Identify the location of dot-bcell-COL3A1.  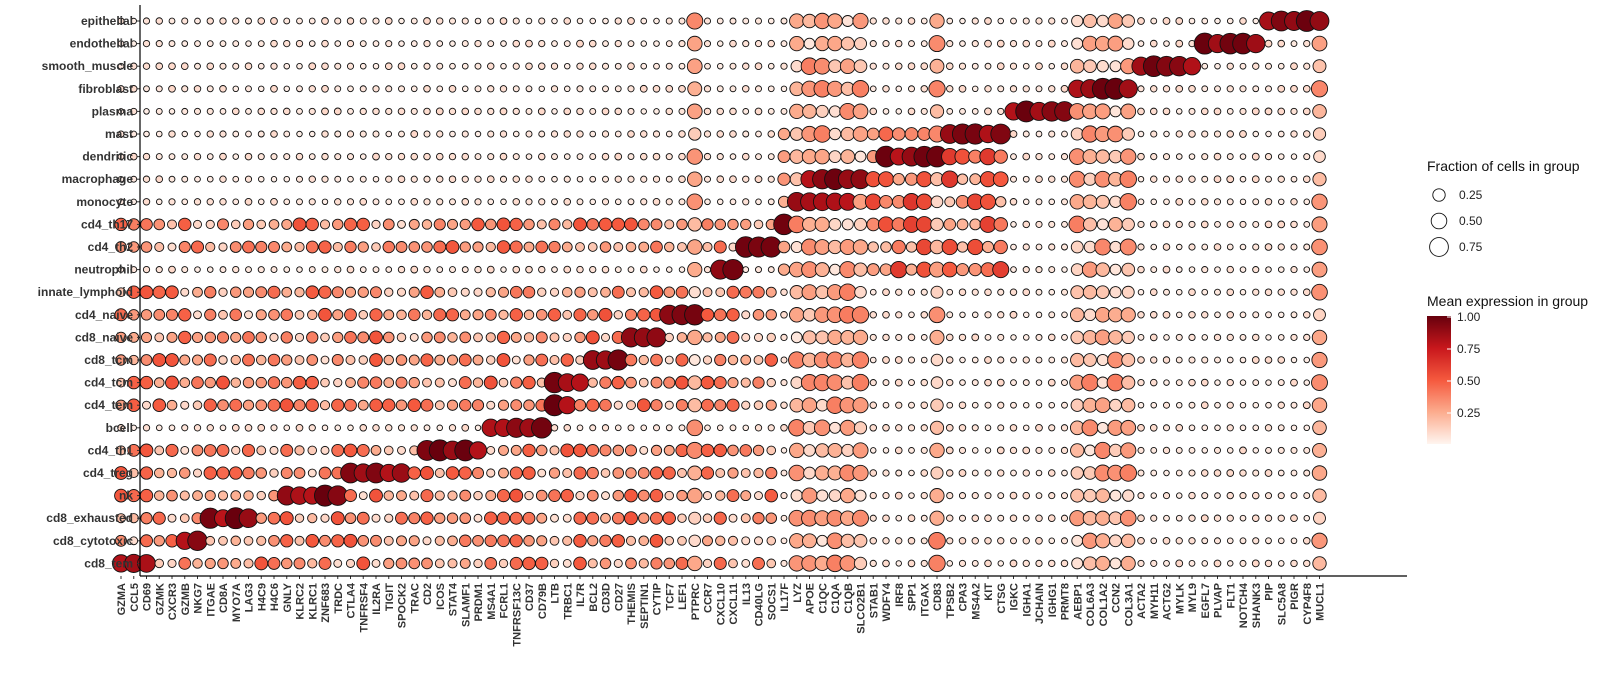
(1128, 427).